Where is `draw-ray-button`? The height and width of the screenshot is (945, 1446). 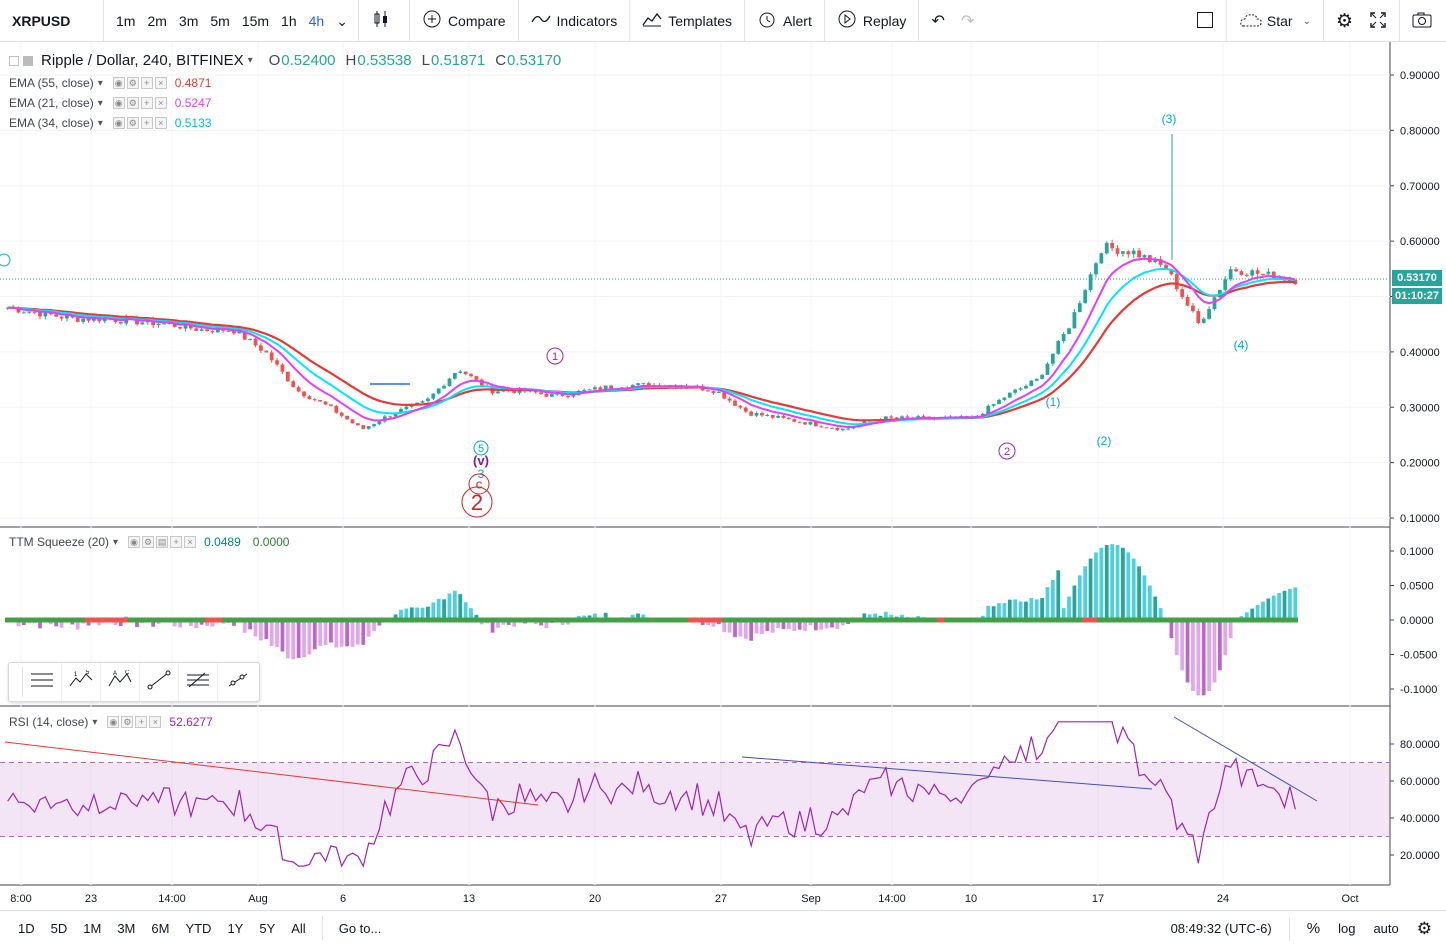
draw-ray-button is located at coordinates (237, 682).